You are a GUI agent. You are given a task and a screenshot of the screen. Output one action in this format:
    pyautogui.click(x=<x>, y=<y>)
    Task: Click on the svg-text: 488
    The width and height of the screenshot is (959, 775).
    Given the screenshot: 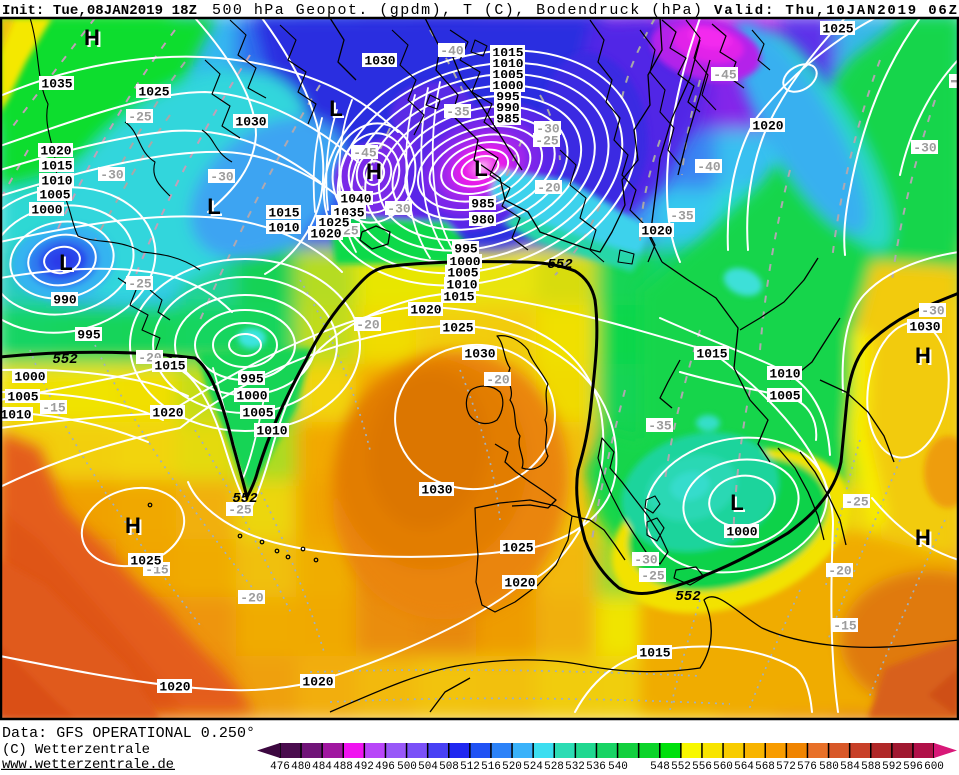 What is the action you would take?
    pyautogui.click(x=343, y=765)
    